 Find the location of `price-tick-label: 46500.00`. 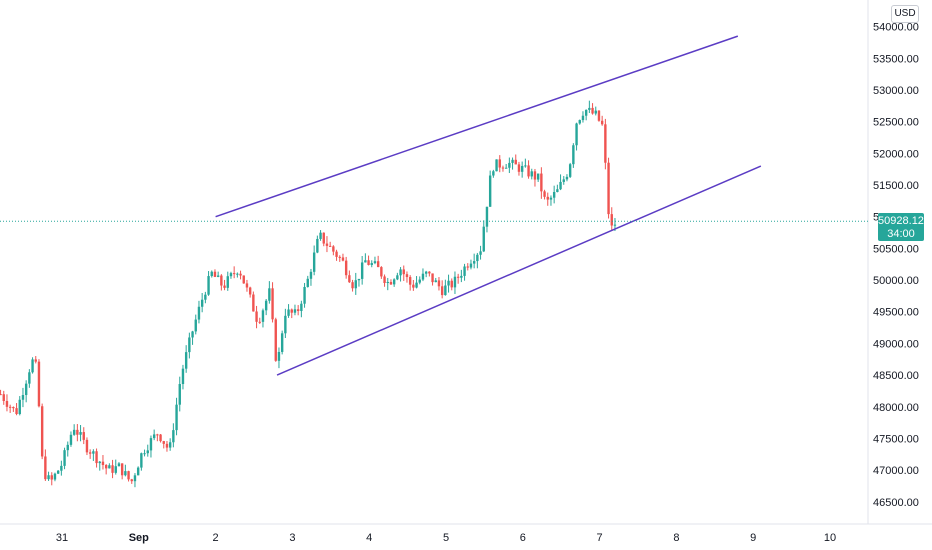

price-tick-label: 46500.00 is located at coordinates (896, 503).